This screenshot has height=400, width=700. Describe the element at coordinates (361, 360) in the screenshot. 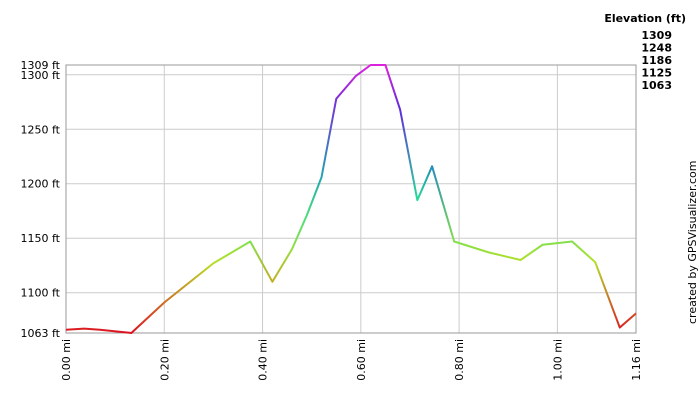

I see `x-tick-label: 0.60 mi` at that location.